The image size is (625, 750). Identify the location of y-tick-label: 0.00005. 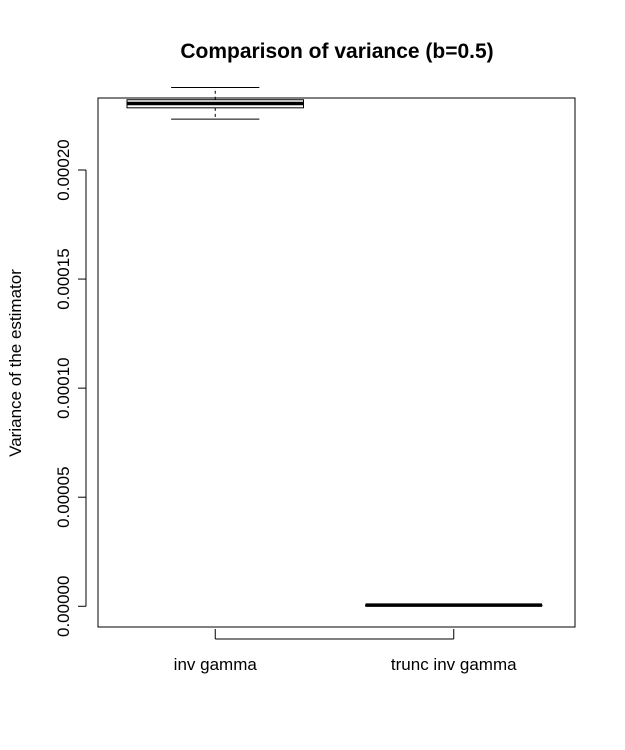
(63, 496).